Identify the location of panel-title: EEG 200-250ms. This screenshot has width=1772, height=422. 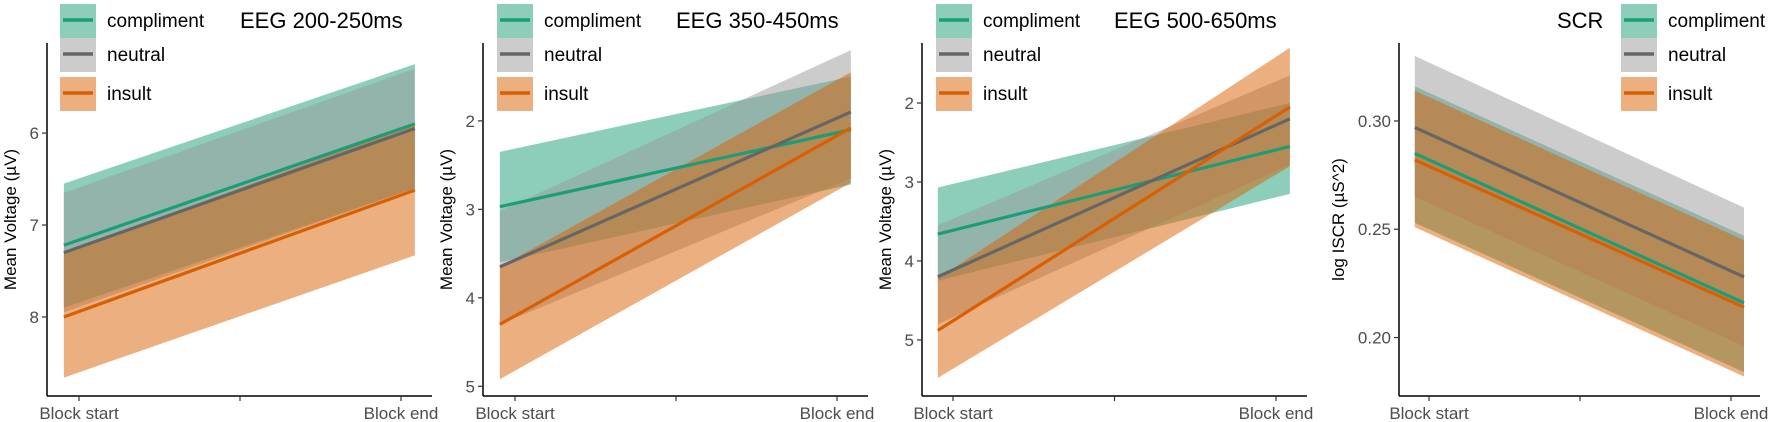
(321, 20).